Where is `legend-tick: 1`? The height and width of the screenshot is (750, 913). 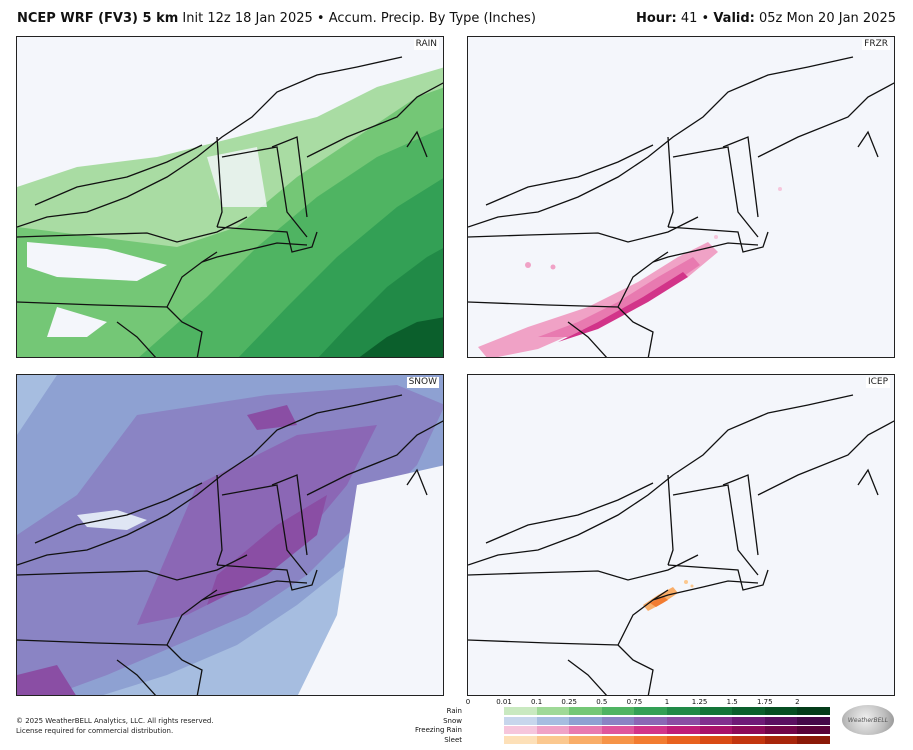
legend-tick: 1 is located at coordinates (667, 702).